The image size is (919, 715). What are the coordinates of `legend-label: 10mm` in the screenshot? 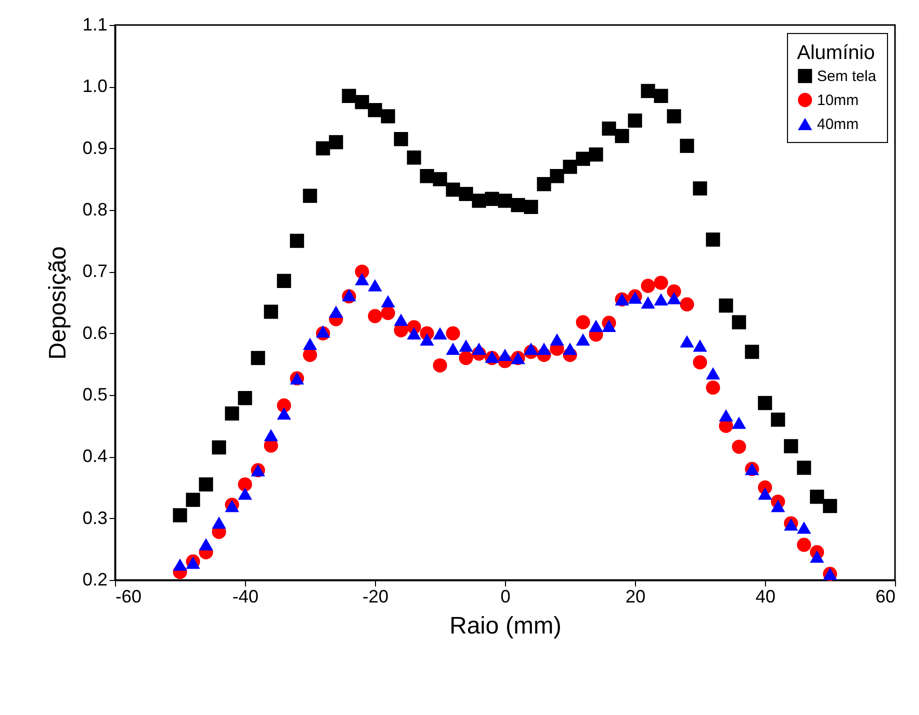 It's located at (838, 100).